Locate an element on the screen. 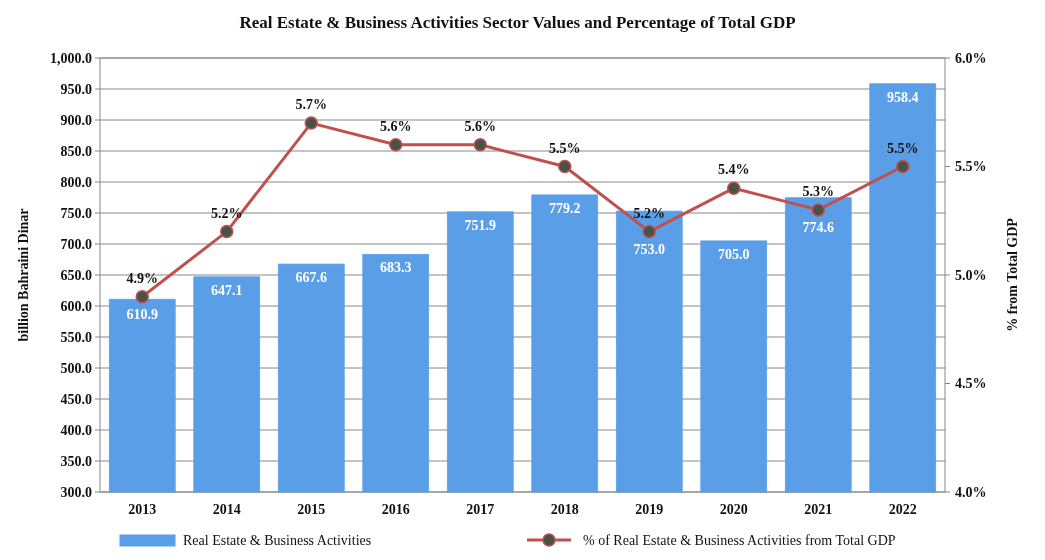  y-tick-label: 900.0 is located at coordinates (76, 120).